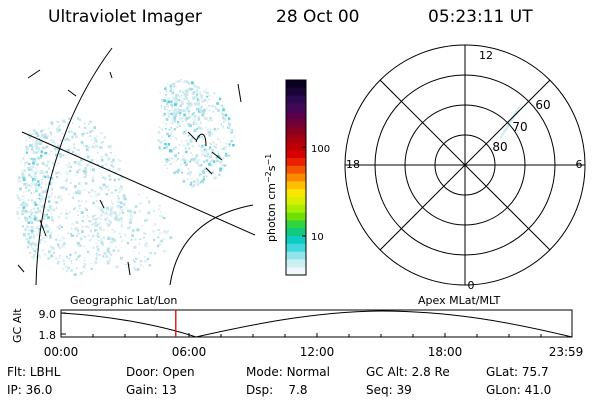  What do you see at coordinates (317, 237) in the screenshot?
I see `colorbar-tick-label: 10` at bounding box center [317, 237].